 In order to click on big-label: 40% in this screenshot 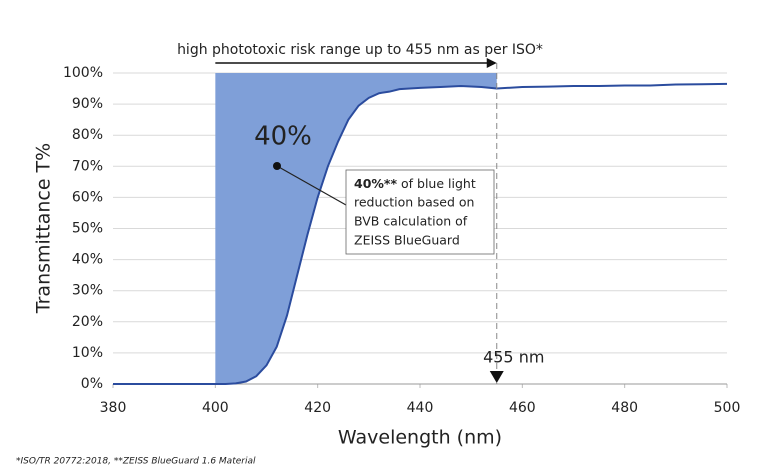, I will do `click(283, 137)`.